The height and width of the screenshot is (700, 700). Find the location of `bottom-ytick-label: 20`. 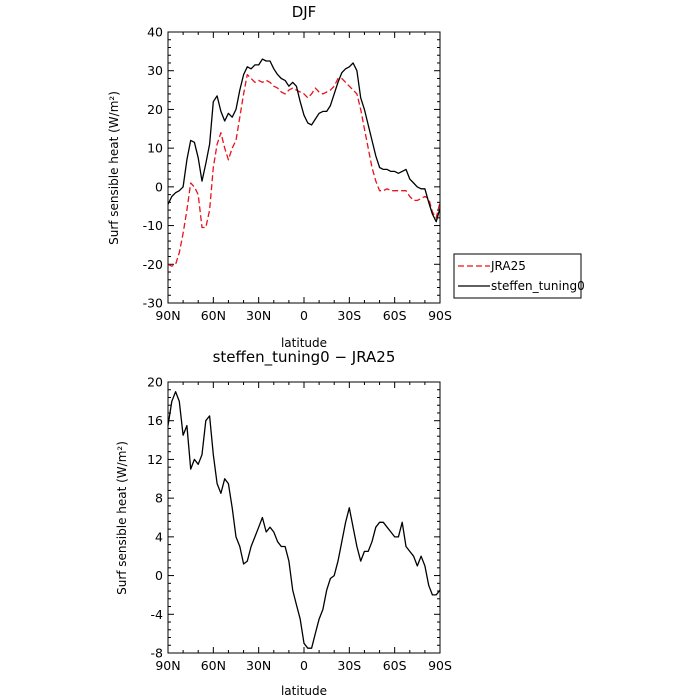

bottom-ytick-label: 20 is located at coordinates (155, 382).